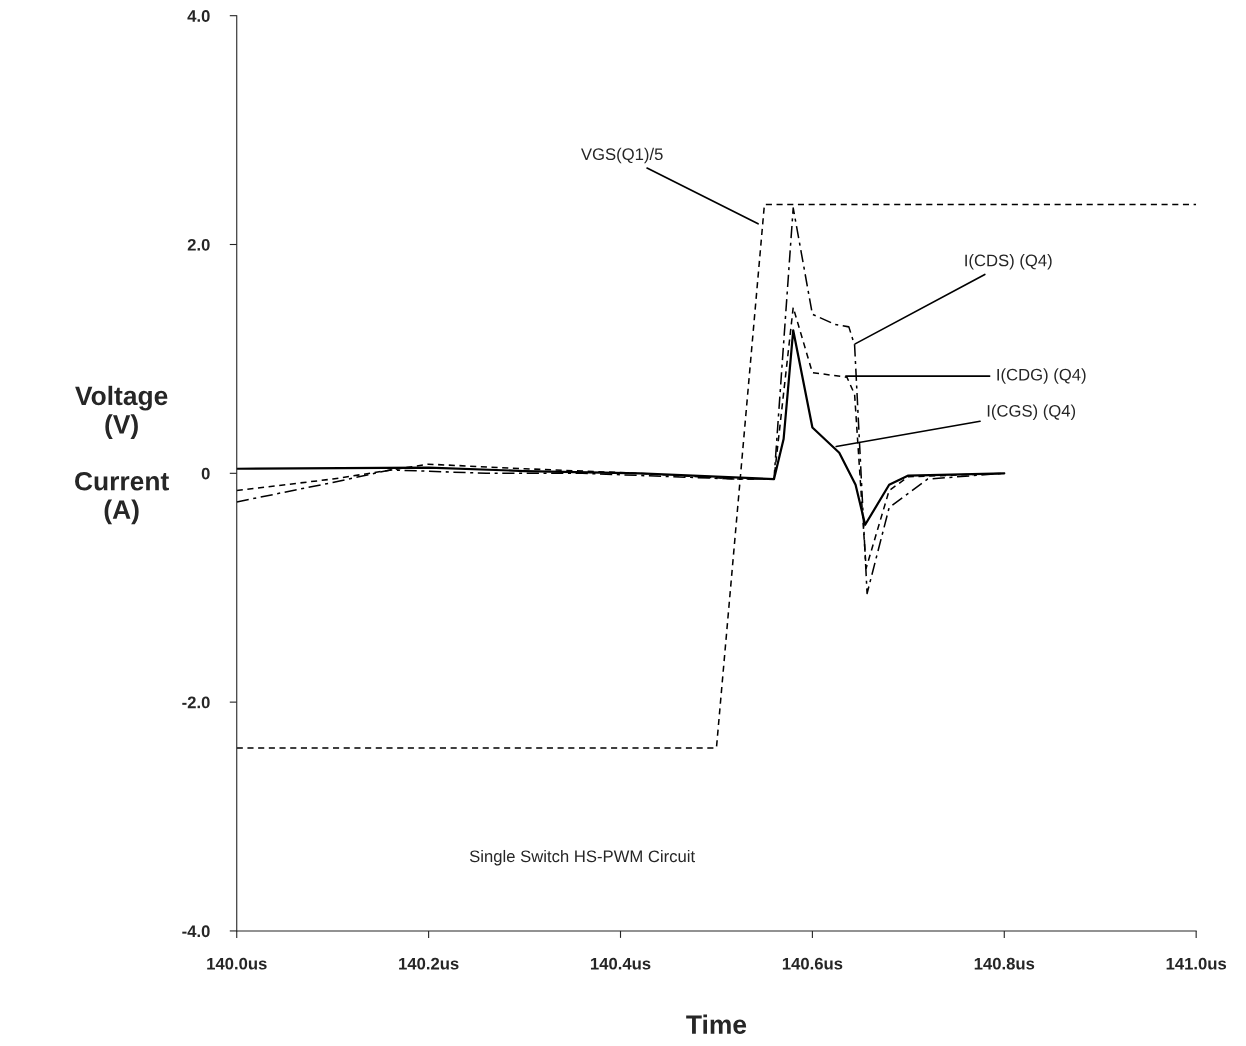 This screenshot has width=1246, height=1046. Describe the element at coordinates (198, 244) in the screenshot. I see `y-tick-label: 2.0` at that location.